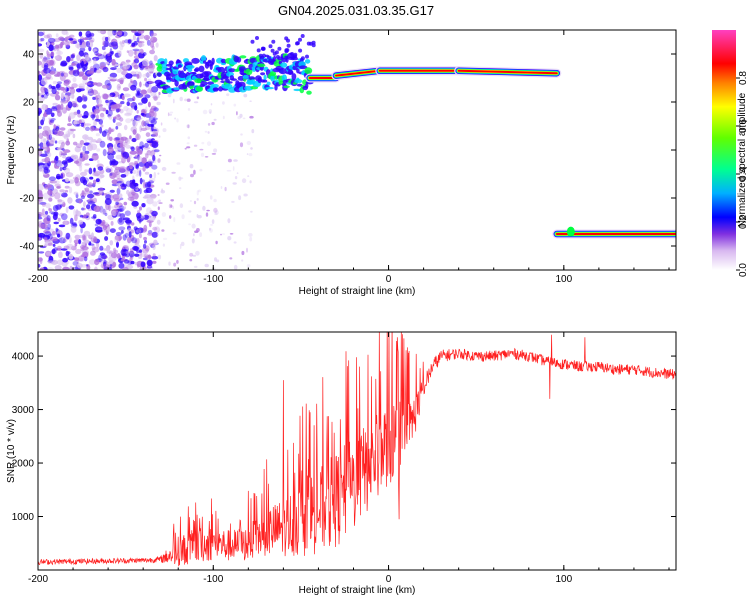  I want to click on y-tick-label: 0, so click(31, 151).